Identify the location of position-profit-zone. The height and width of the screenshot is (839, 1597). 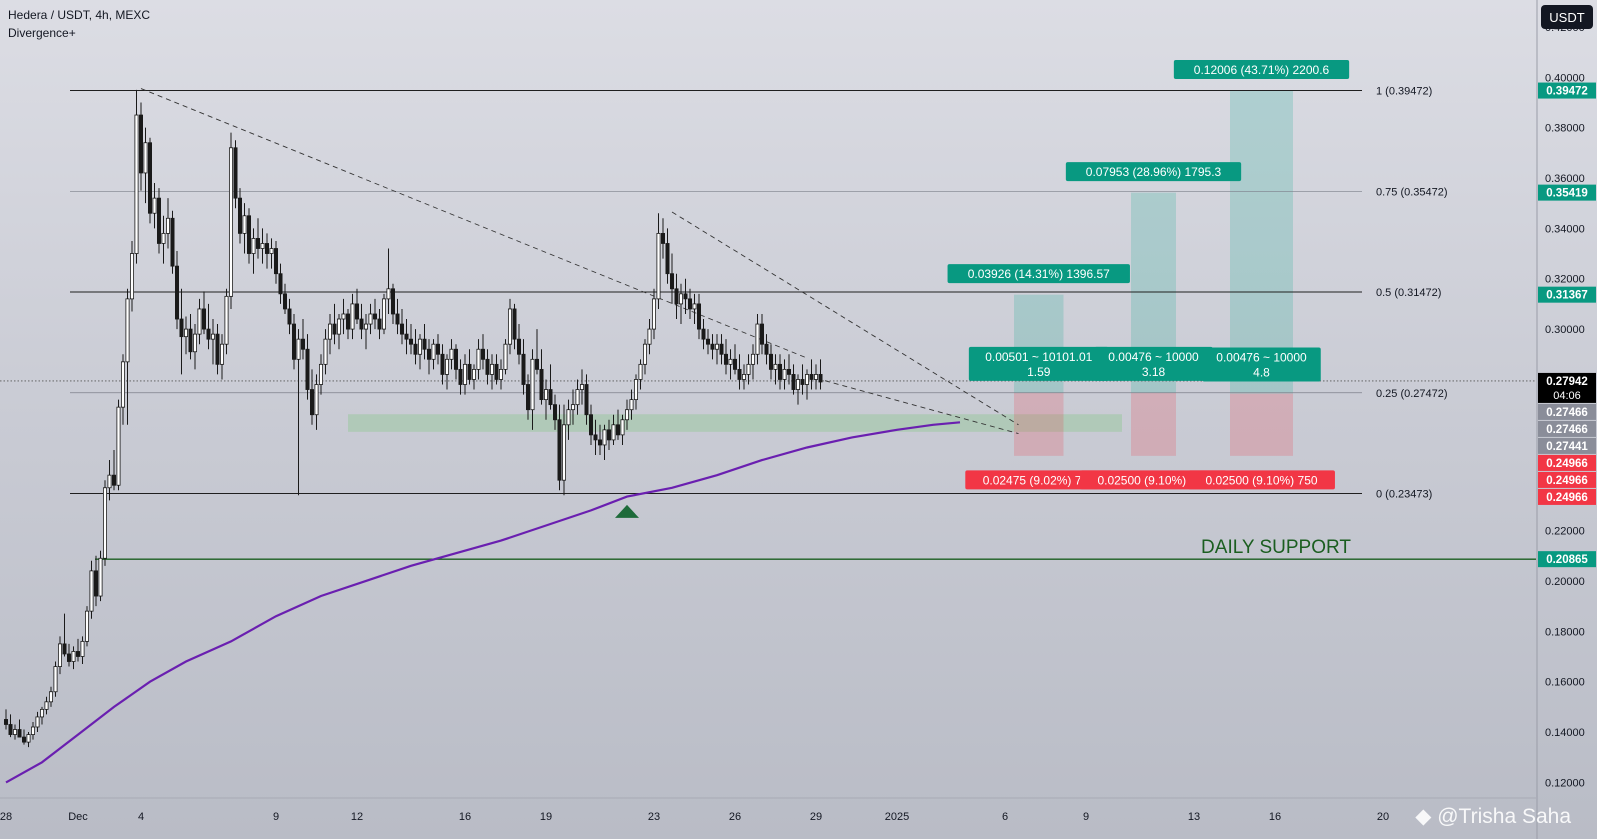
(1261, 242).